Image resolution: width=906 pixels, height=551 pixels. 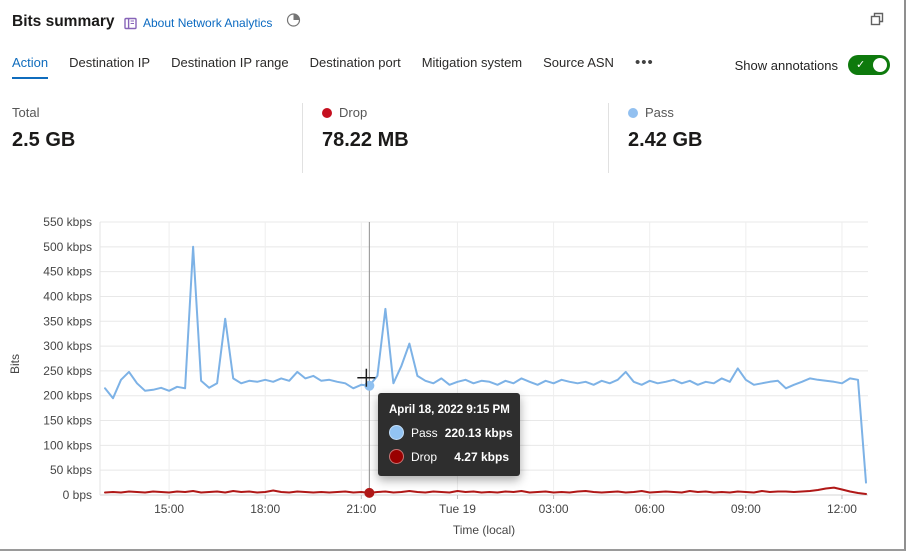 I want to click on tooltip-row-pass: Pass 220.13 kbps, so click(x=451, y=432).